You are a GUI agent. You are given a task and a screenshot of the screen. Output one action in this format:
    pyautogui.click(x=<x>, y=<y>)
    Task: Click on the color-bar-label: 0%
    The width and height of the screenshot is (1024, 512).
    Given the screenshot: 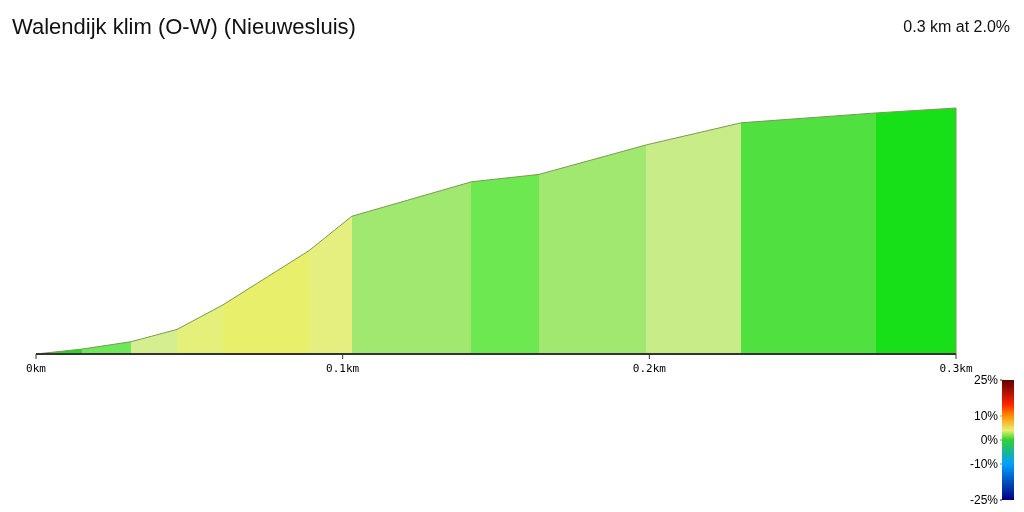 What is the action you would take?
    pyautogui.click(x=989, y=440)
    